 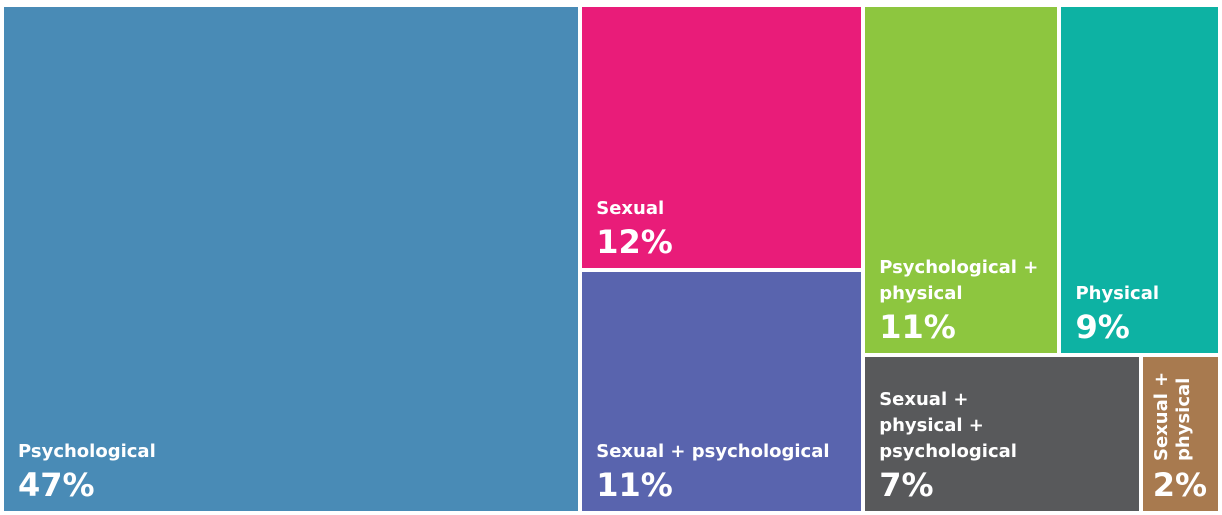 What do you see at coordinates (56, 485) in the screenshot?
I see `value-label: 47%` at bounding box center [56, 485].